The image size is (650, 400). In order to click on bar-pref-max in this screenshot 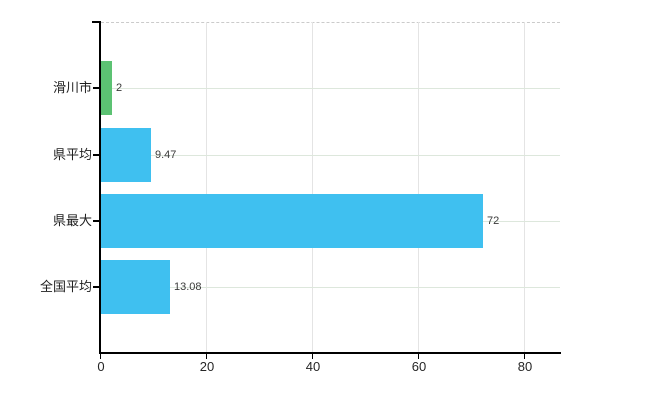, I will do `click(292, 221)`.